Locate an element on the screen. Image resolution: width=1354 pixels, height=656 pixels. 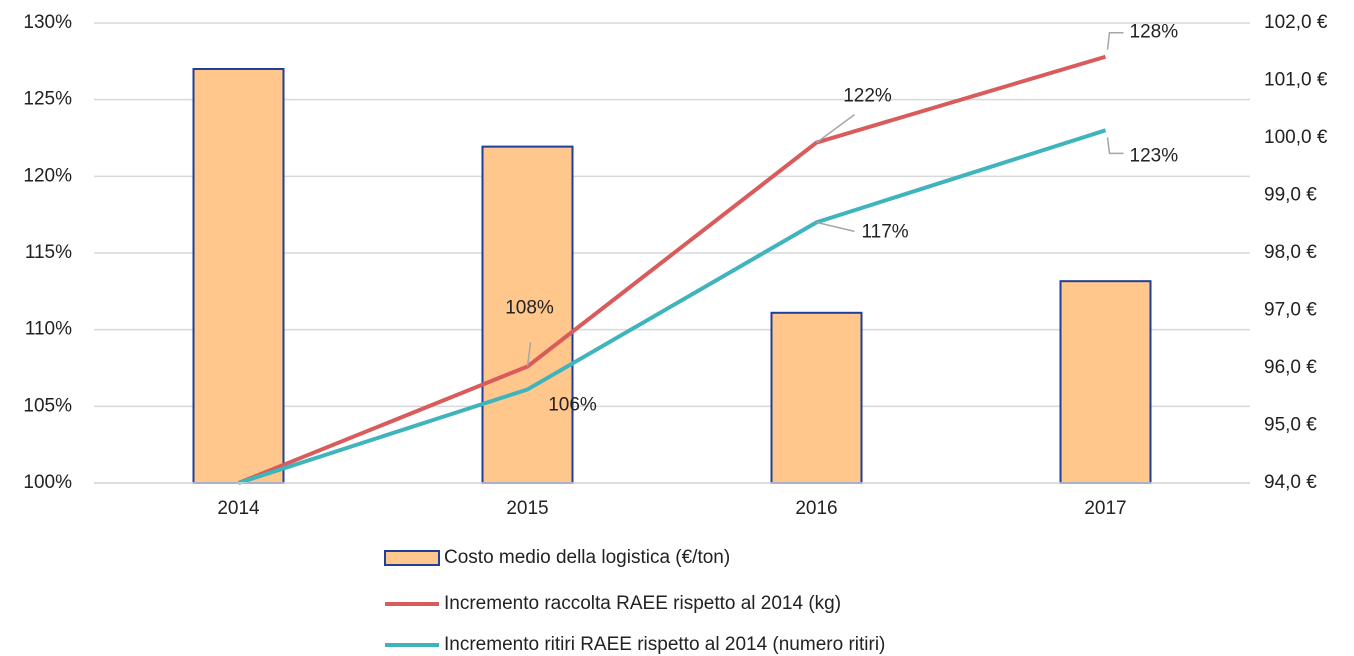
y-tick-label: 100% is located at coordinates (47, 482).